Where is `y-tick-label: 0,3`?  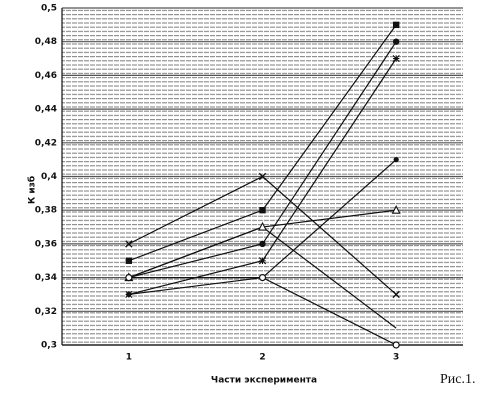
y-tick-label: 0,3 is located at coordinates (49, 346).